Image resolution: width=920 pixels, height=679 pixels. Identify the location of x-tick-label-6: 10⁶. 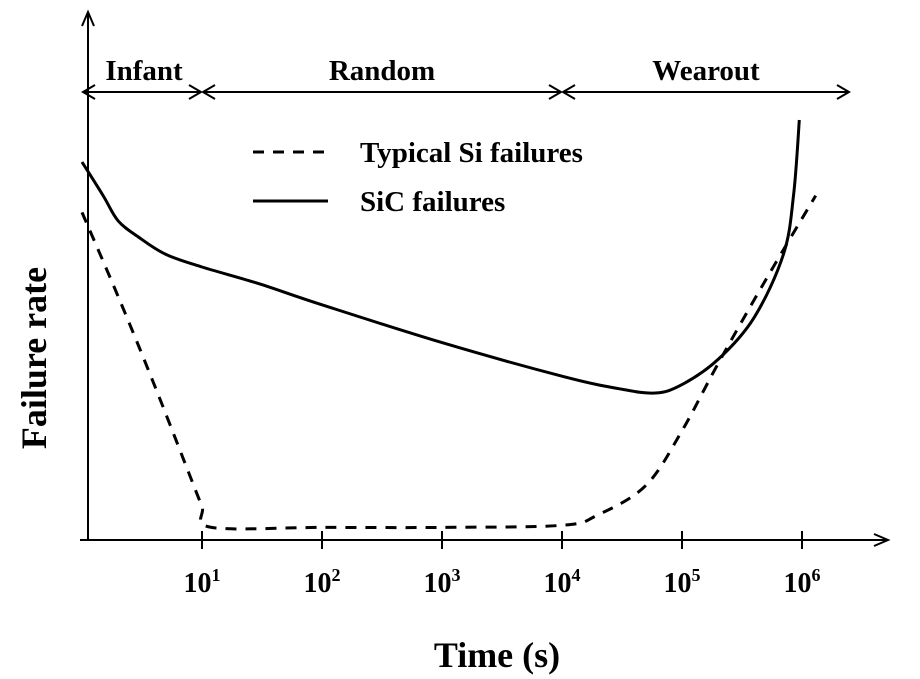
(802, 582).